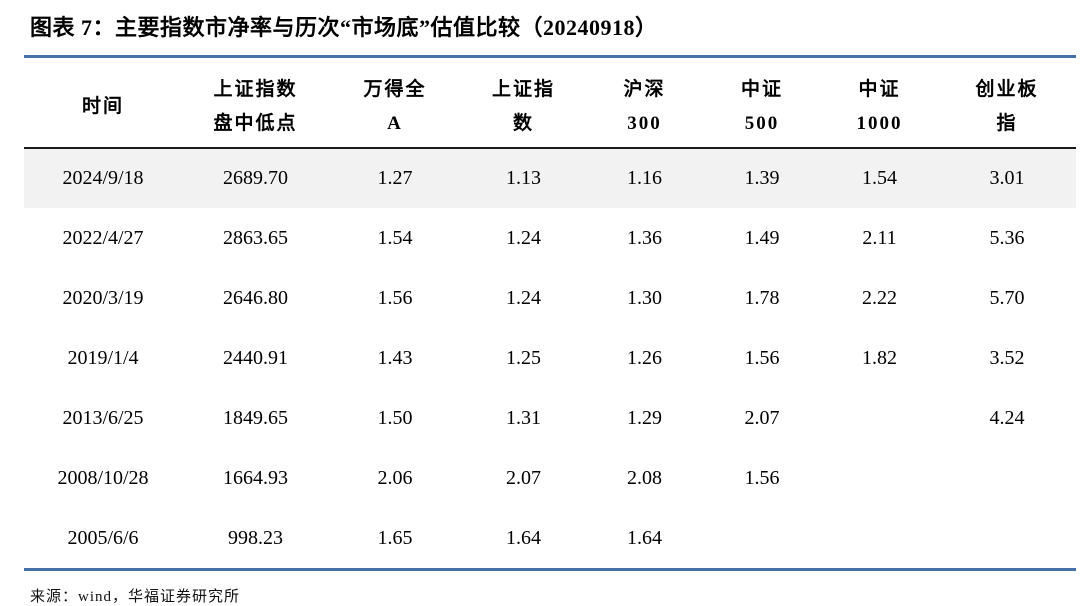 The image size is (1080, 606). What do you see at coordinates (523, 357) in the screenshot?
I see `value-cell: 1.25` at bounding box center [523, 357].